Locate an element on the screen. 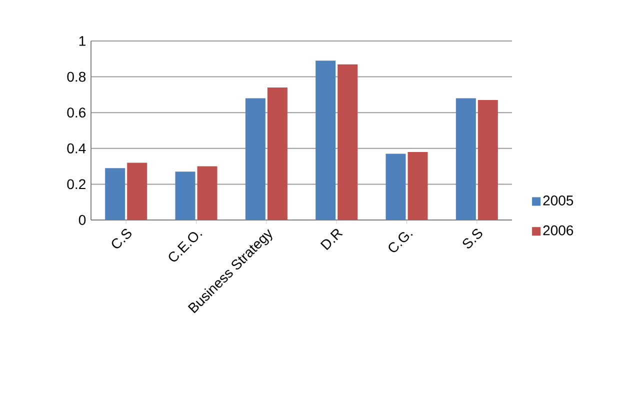 This screenshot has height=412, width=641. legend-label: 2005 is located at coordinates (558, 201).